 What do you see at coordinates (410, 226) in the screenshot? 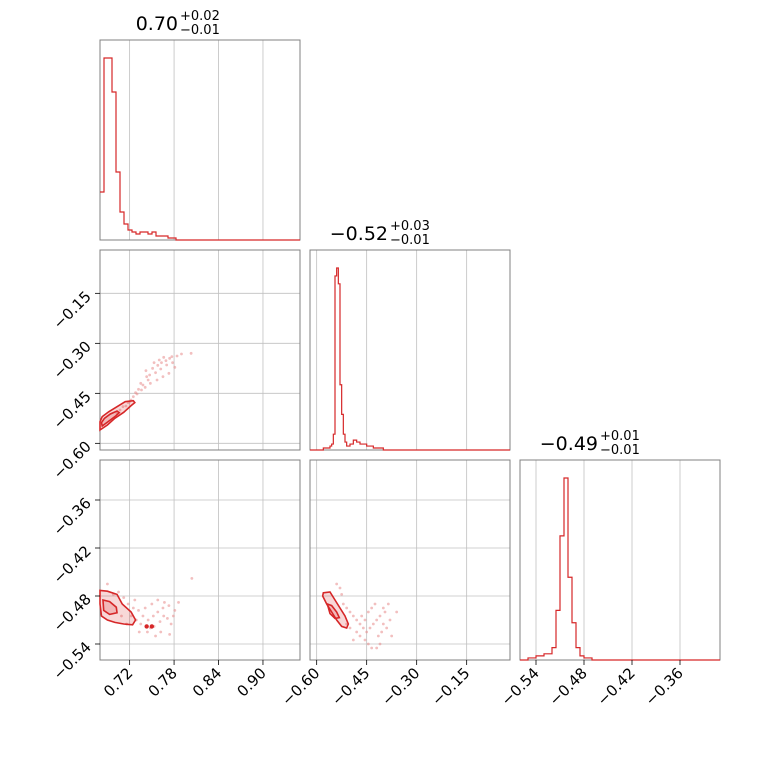
I see `param-title-upper: +0.03` at bounding box center [410, 226].